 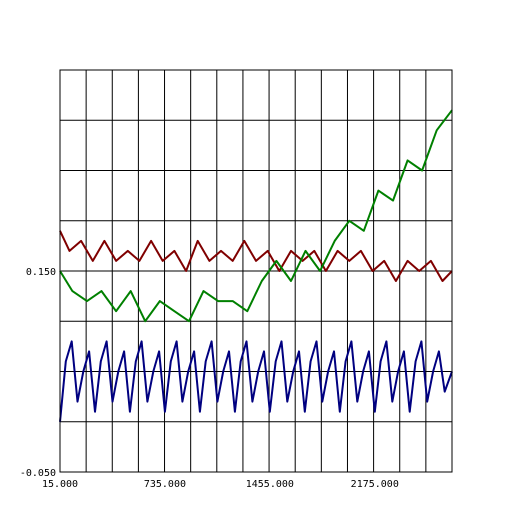 What do you see at coordinates (220, 484) in the screenshot?
I see `x-axis-ticks: 15.000 735.000 1455.000 2175.000` at bounding box center [220, 484].